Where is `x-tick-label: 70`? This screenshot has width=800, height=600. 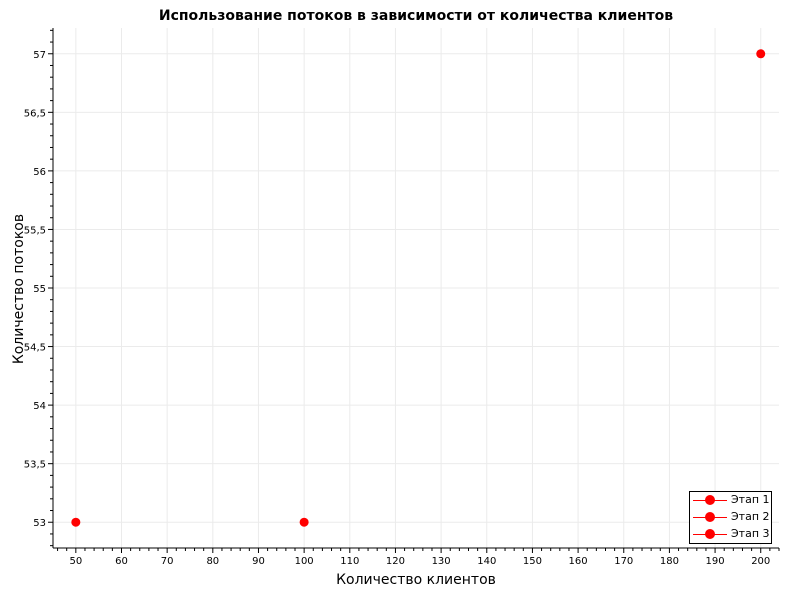 x-tick-label: 70 is located at coordinates (167, 561).